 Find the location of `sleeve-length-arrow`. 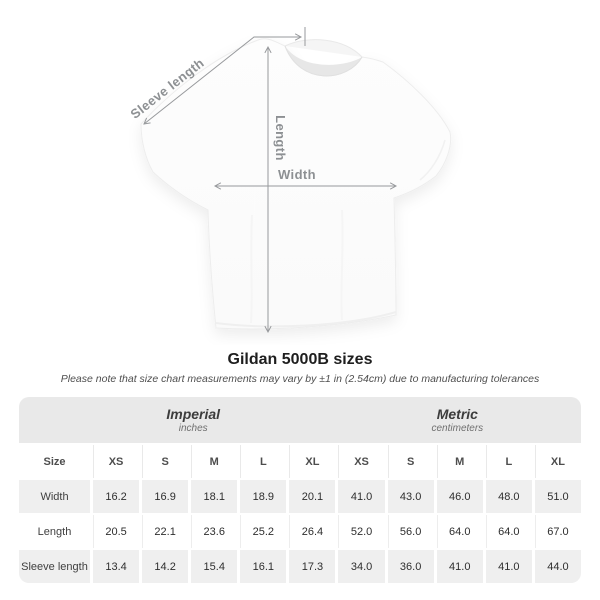

sleeve-length-arrow is located at coordinates (223, 79).